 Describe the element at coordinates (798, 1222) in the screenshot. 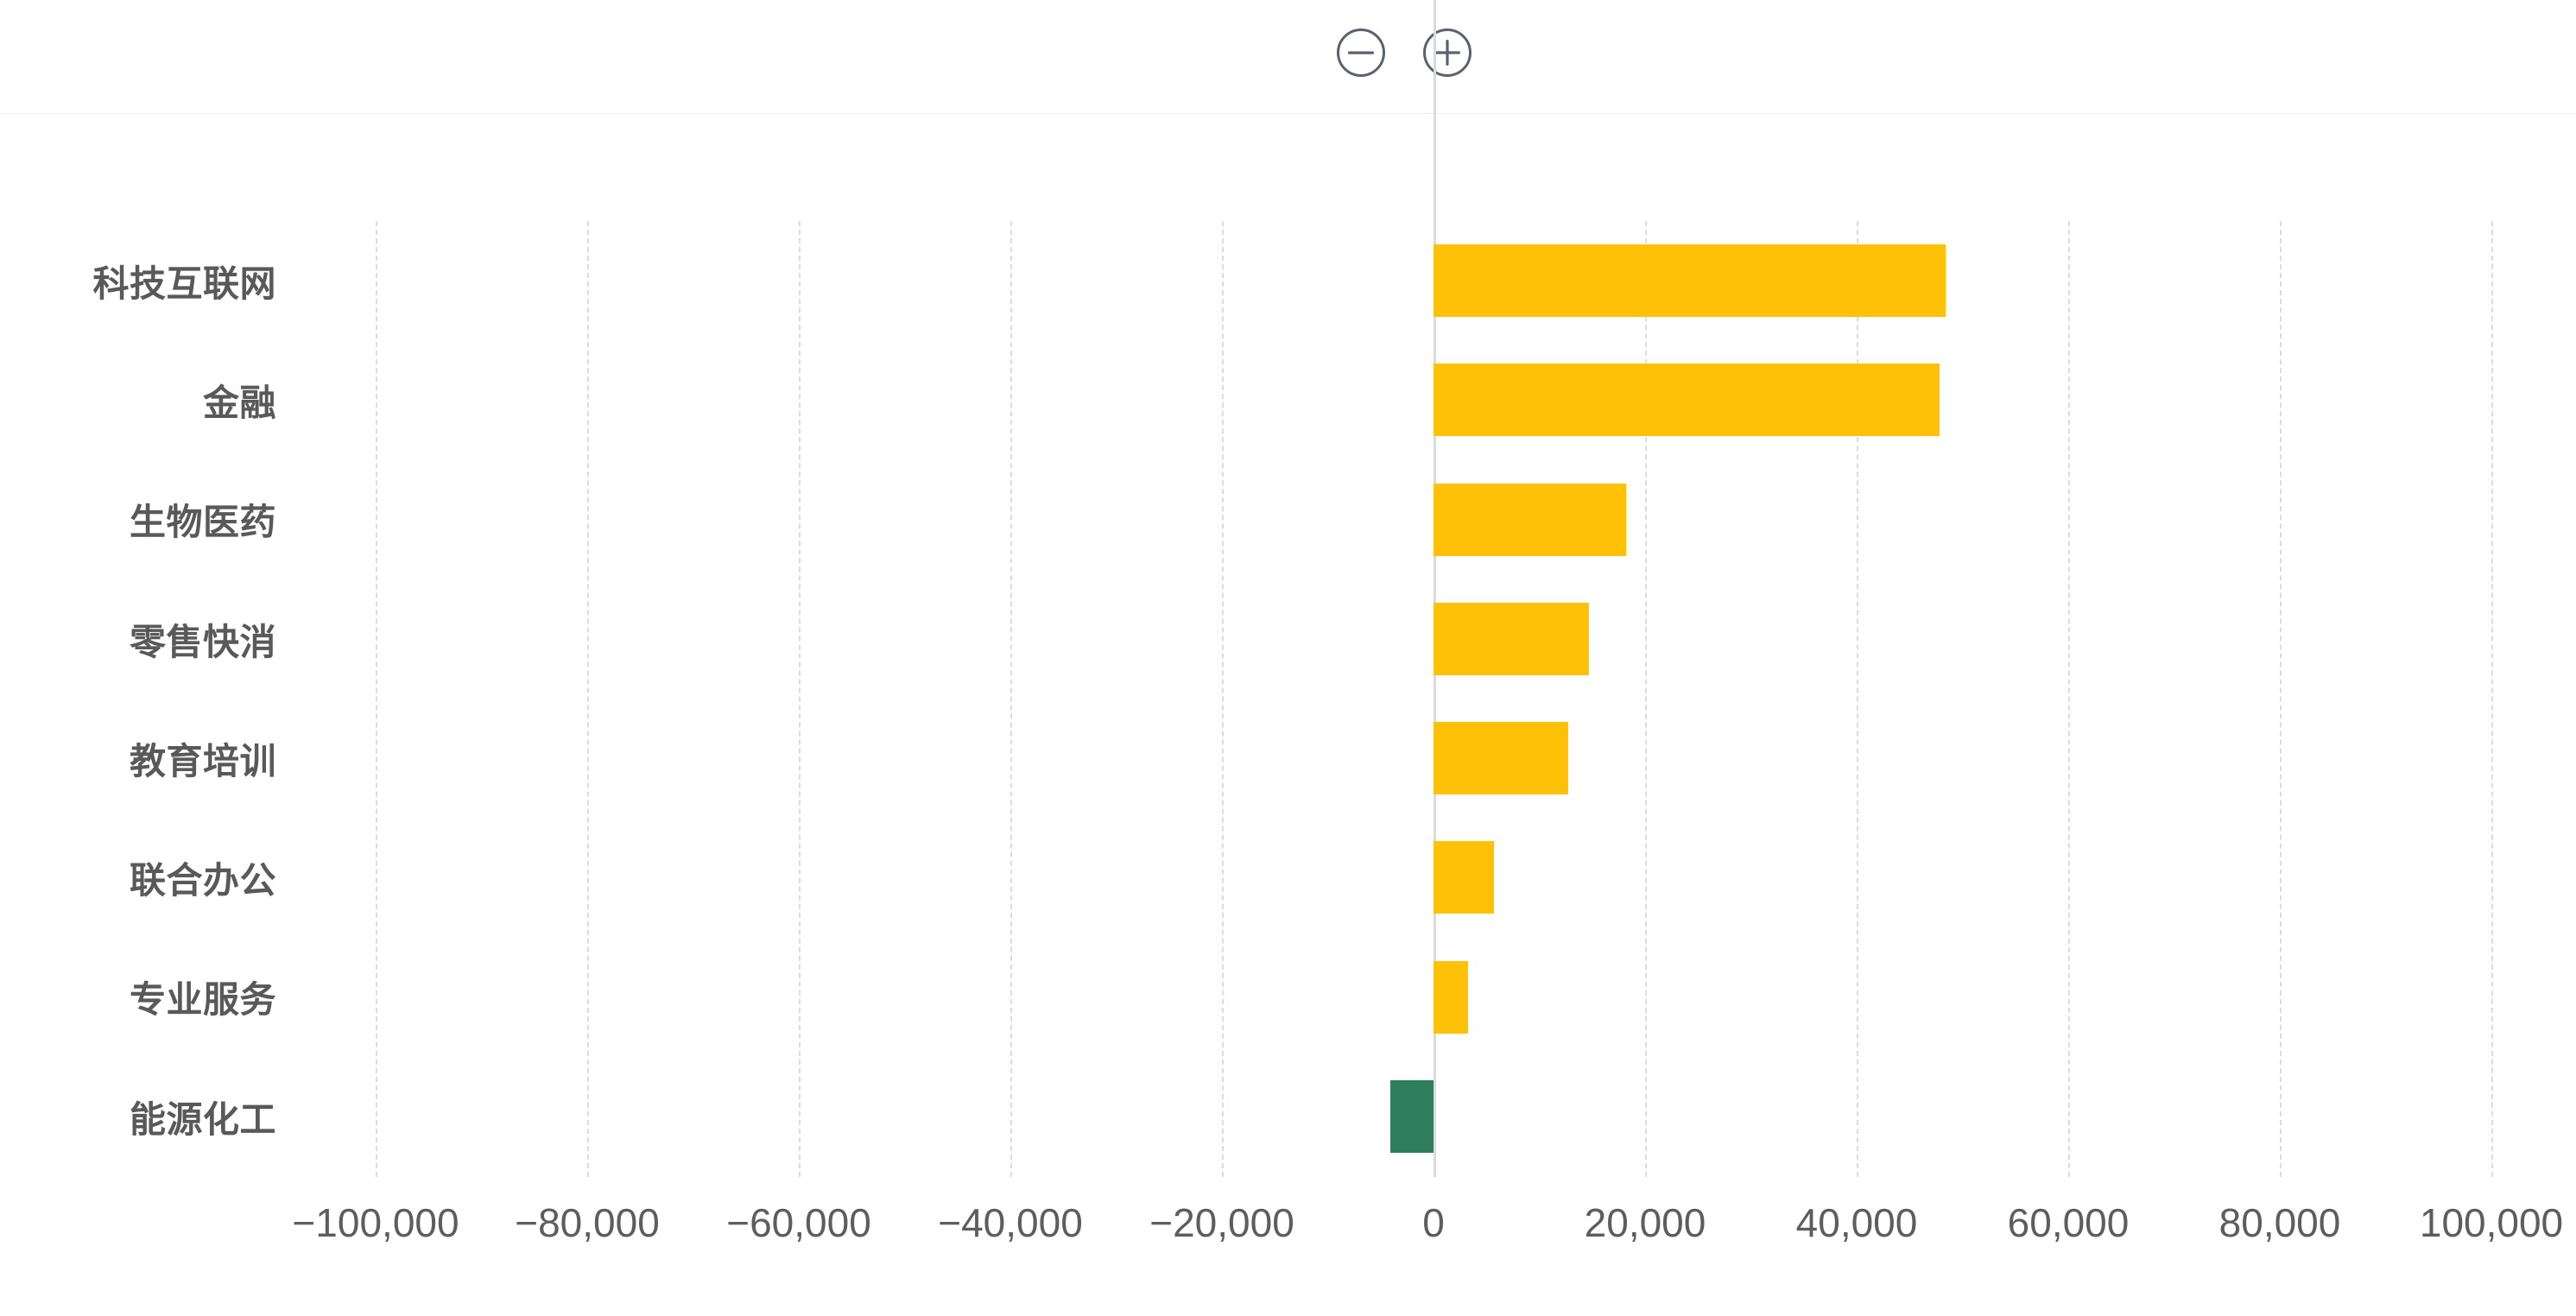

I see `x-tick-label: −60,000` at that location.